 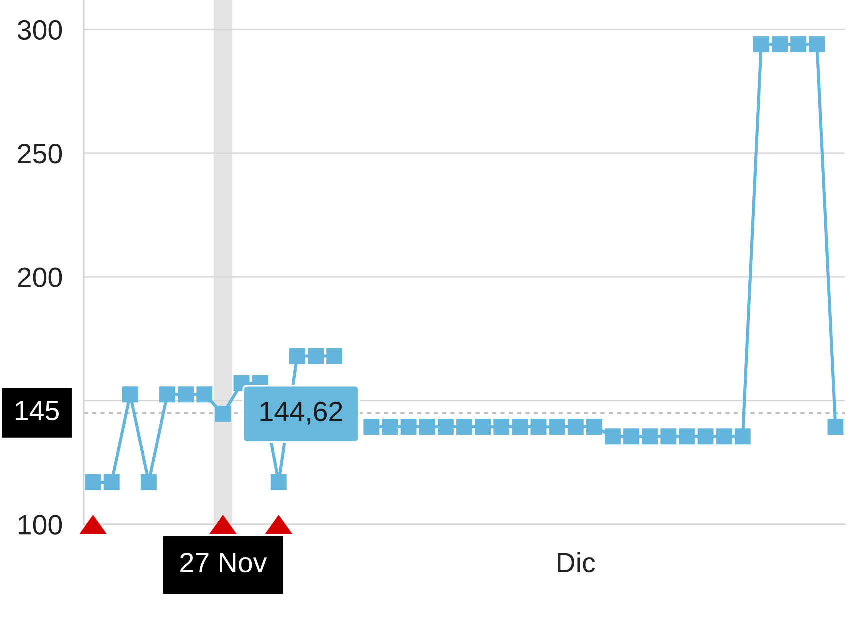 What do you see at coordinates (40, 30) in the screenshot?
I see `y-tick-label: 300` at bounding box center [40, 30].